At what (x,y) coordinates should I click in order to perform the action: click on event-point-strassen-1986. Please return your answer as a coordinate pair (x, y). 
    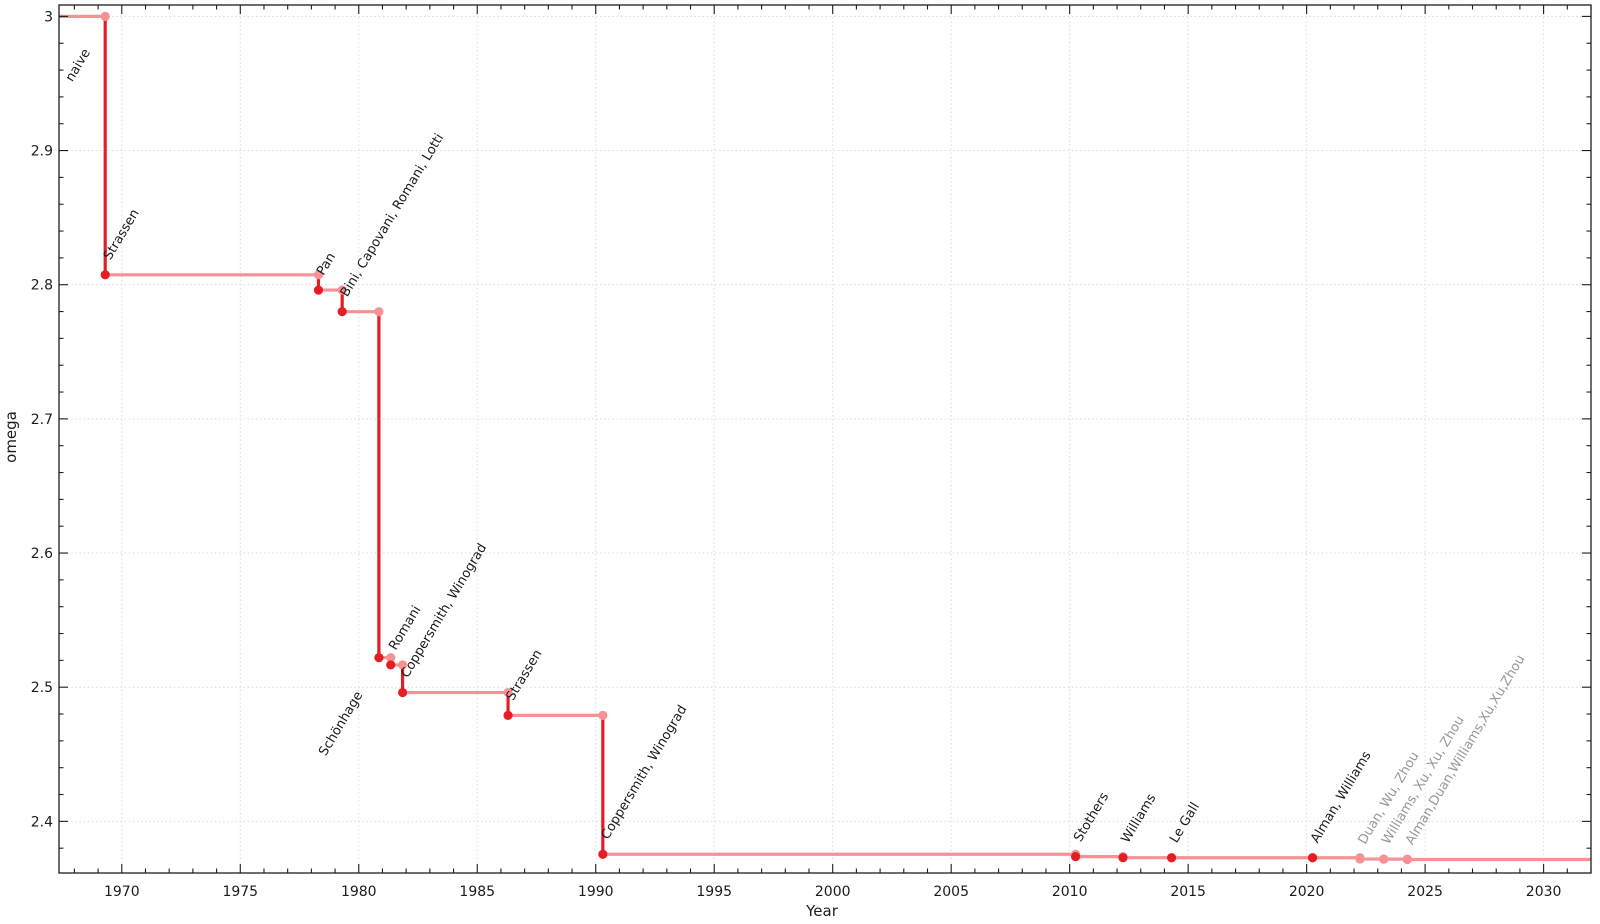
    Looking at the image, I should click on (508, 715).